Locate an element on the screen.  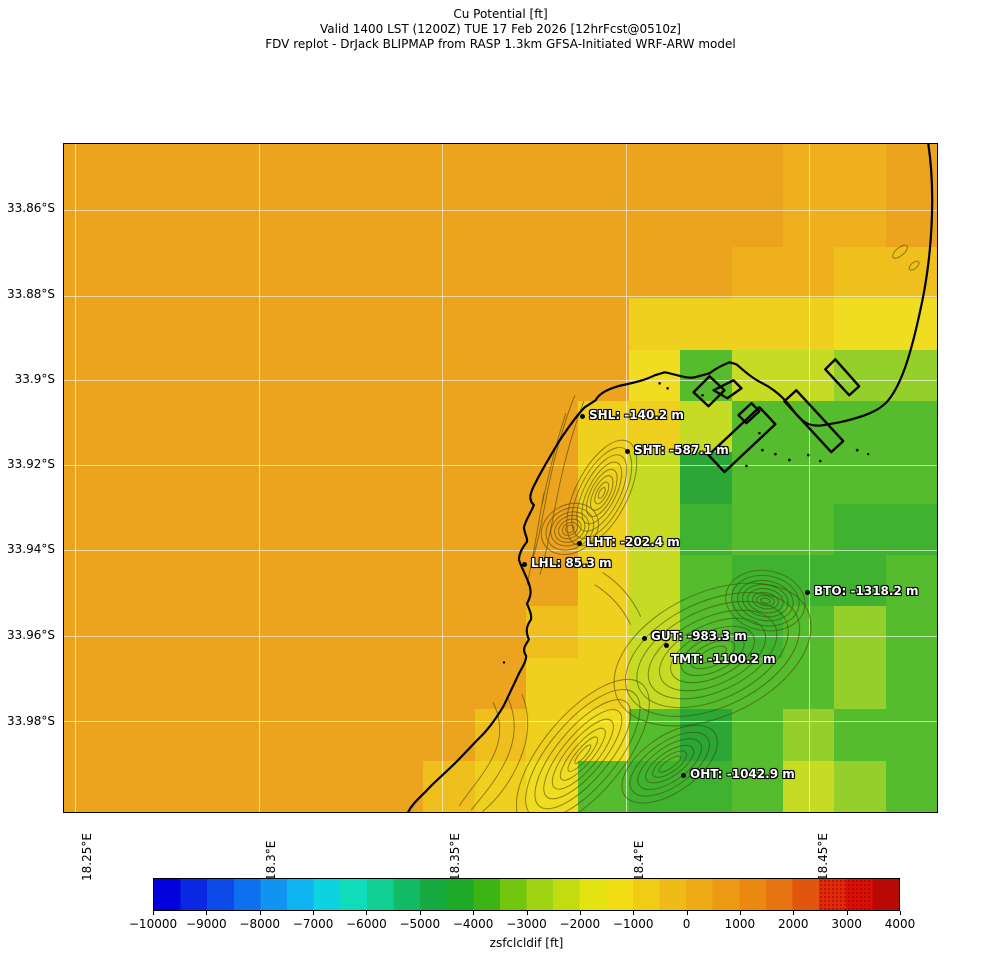
colorbar-tick-label: 3000 is located at coordinates (846, 924).